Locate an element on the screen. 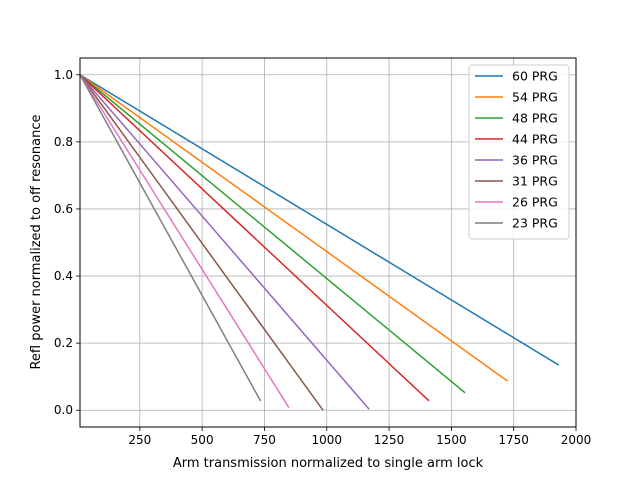 This screenshot has height=480, width=640. legend-entry: 23 PRG is located at coordinates (535, 223).